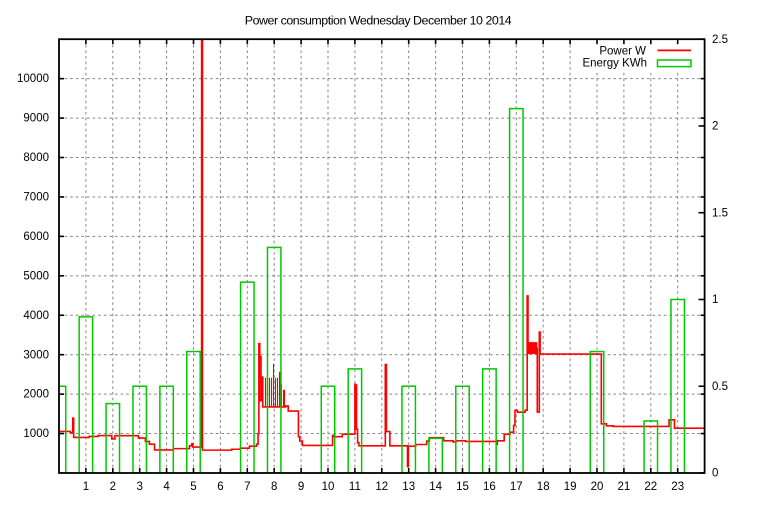  What do you see at coordinates (650, 487) in the screenshot?
I see `svg-text: 22` at bounding box center [650, 487].